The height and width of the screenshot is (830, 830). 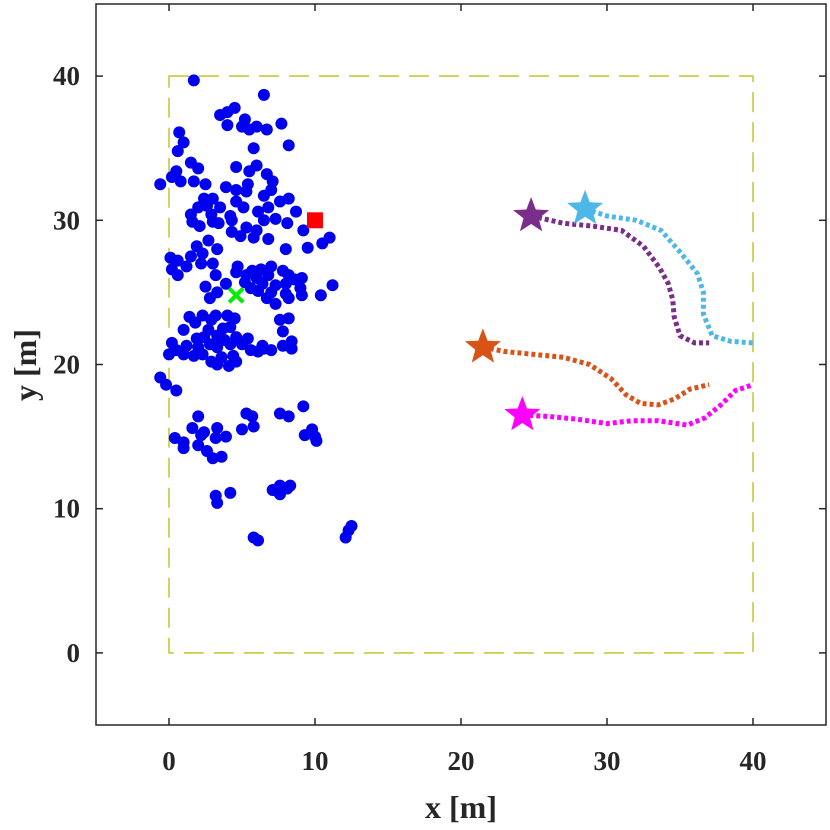 What do you see at coordinates (66, 365) in the screenshot?
I see `y-tick-label: 20` at bounding box center [66, 365].